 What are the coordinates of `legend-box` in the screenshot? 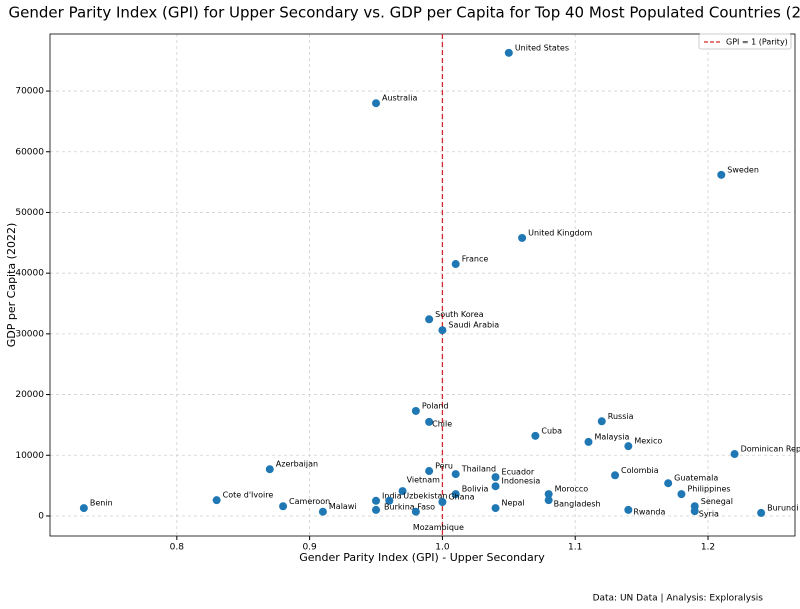 It's located at (745, 41).